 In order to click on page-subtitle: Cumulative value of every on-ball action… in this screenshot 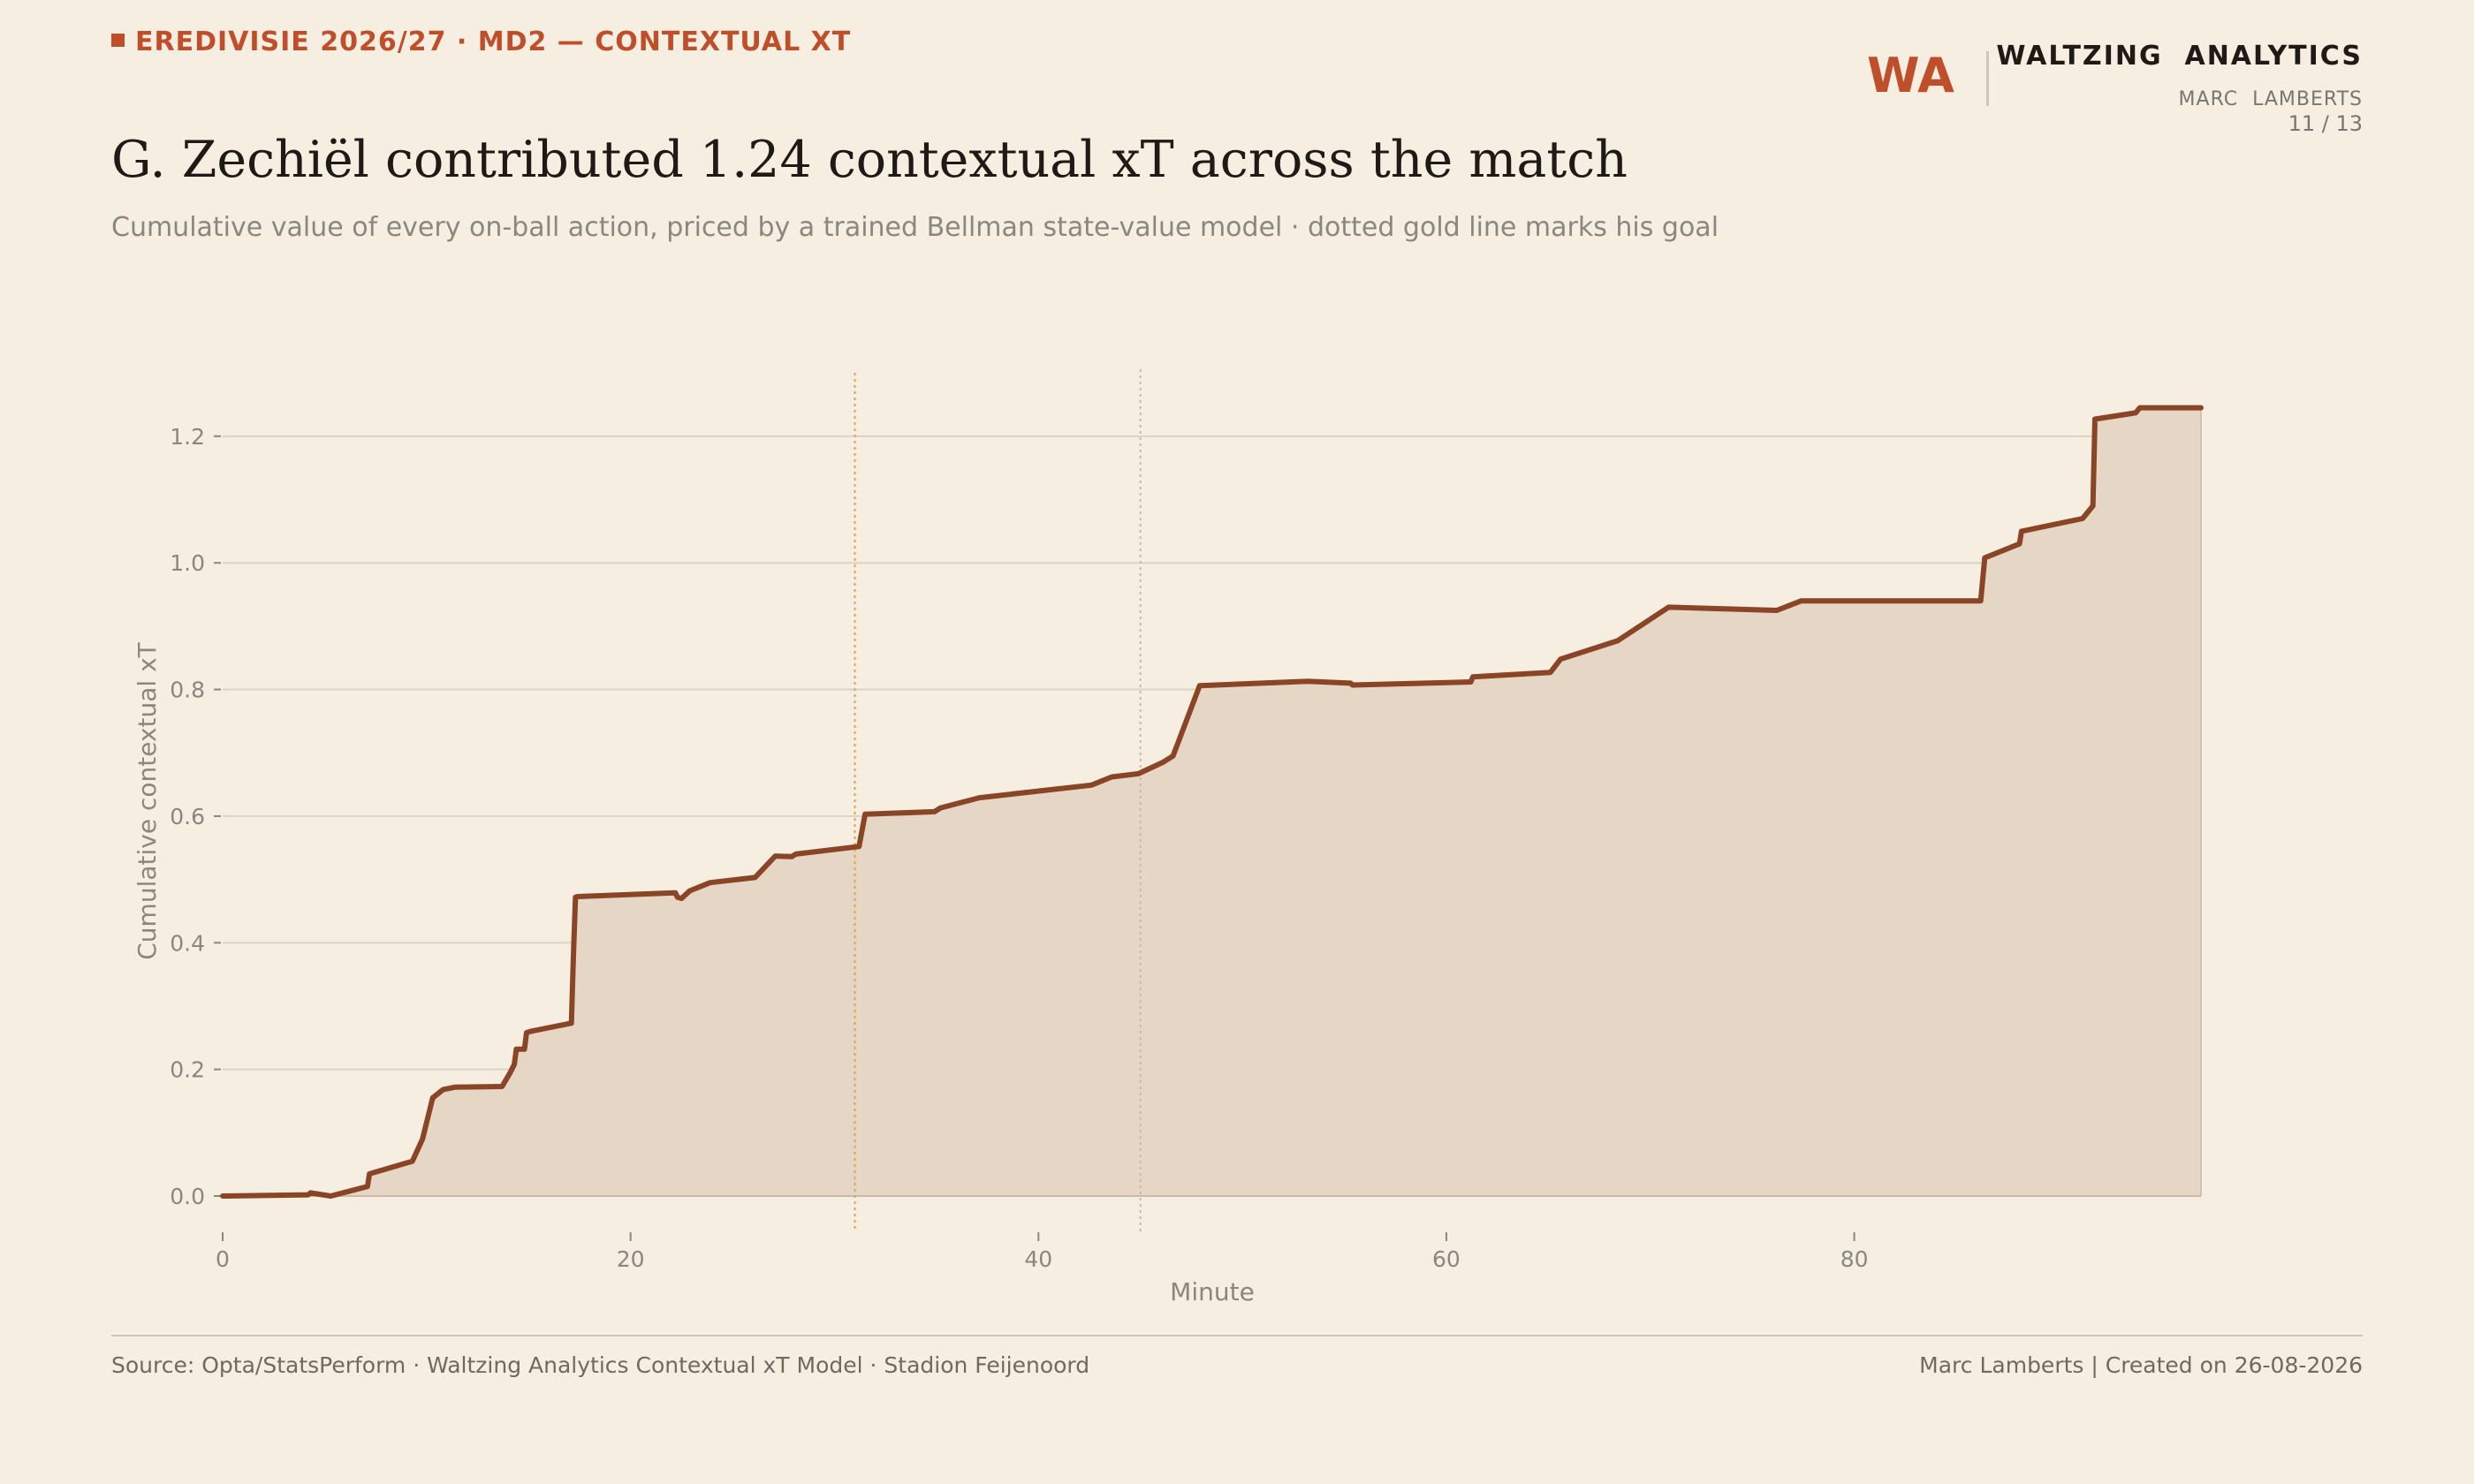, I will do `click(915, 227)`.